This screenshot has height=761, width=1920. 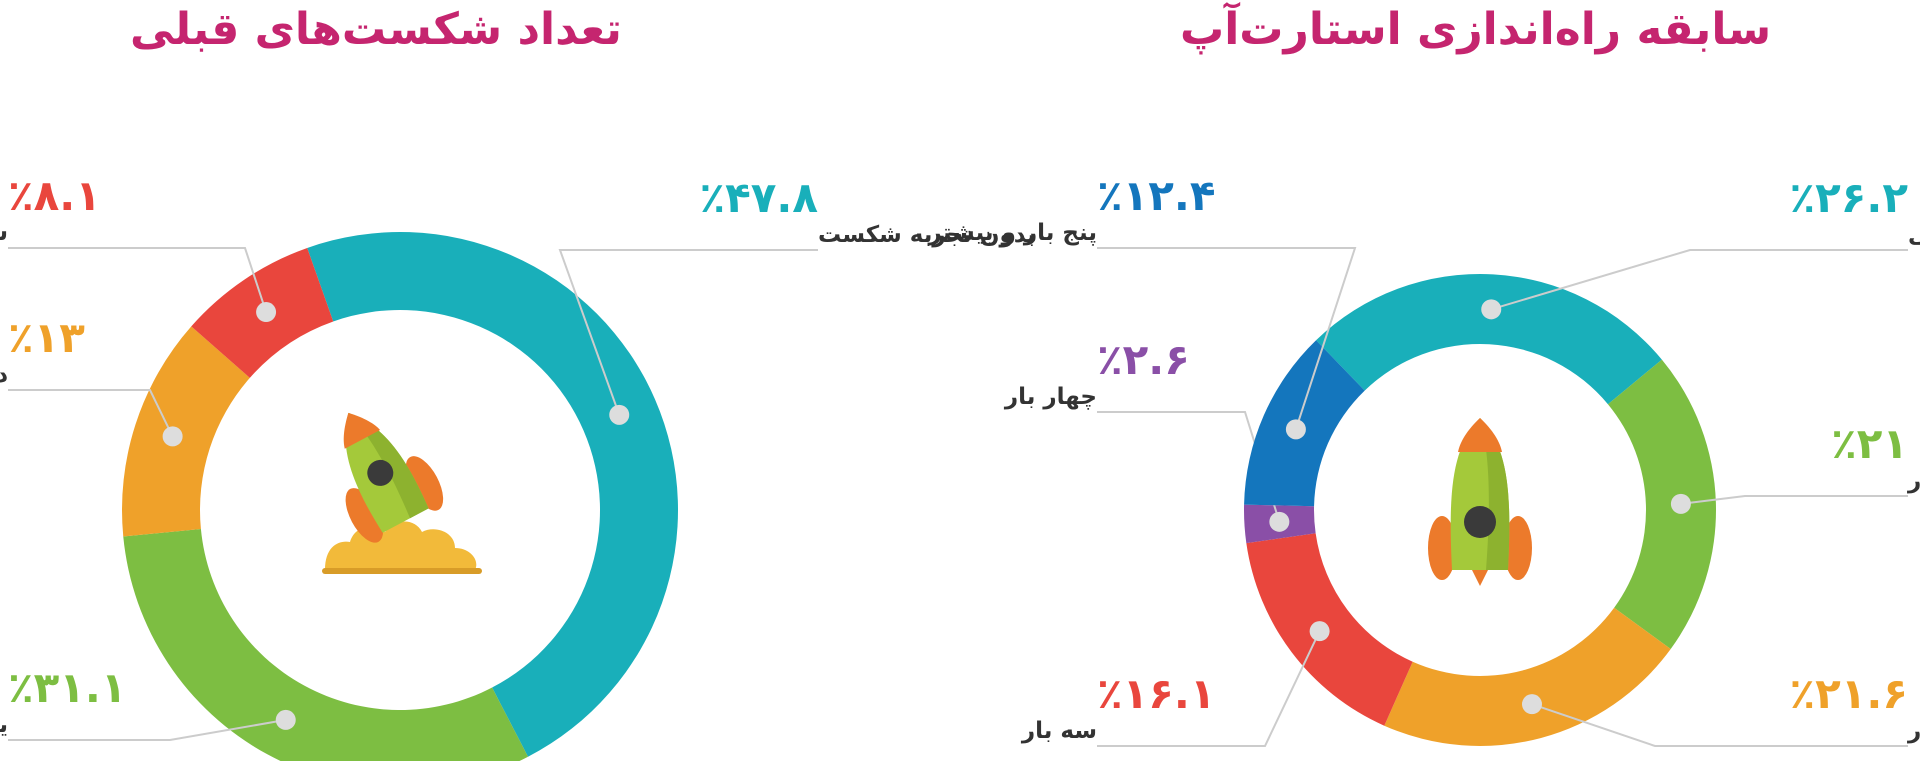 What do you see at coordinates (402, 493) in the screenshot?
I see `crashed-rocket-icon` at bounding box center [402, 493].